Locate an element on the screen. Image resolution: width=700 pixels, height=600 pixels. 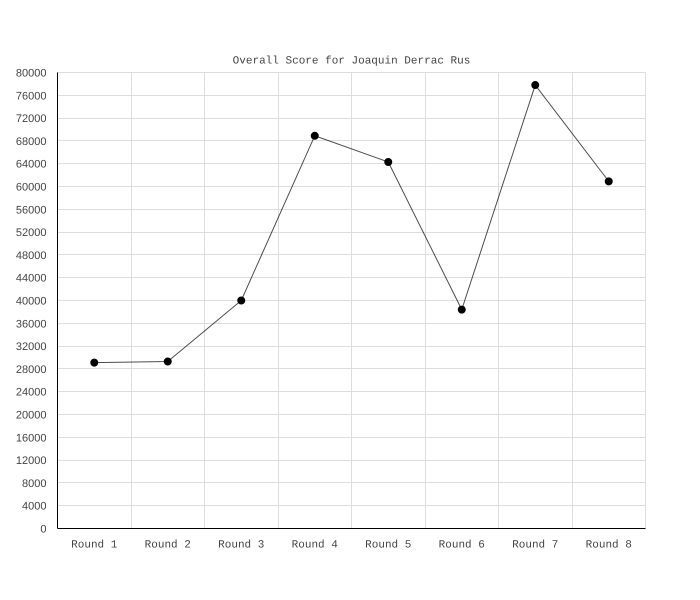
y-tick-label: 52000 is located at coordinates (31, 233).